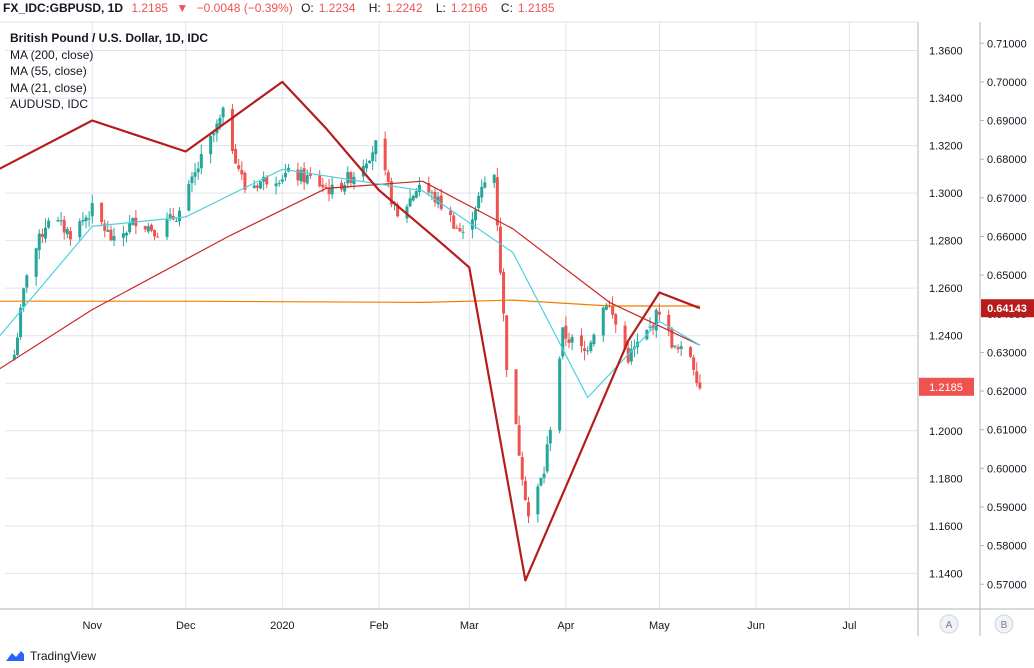 This screenshot has height=668, width=1034. Describe the element at coordinates (52, 54) in the screenshot. I see `legend-ma200: MA (200, close)` at that location.